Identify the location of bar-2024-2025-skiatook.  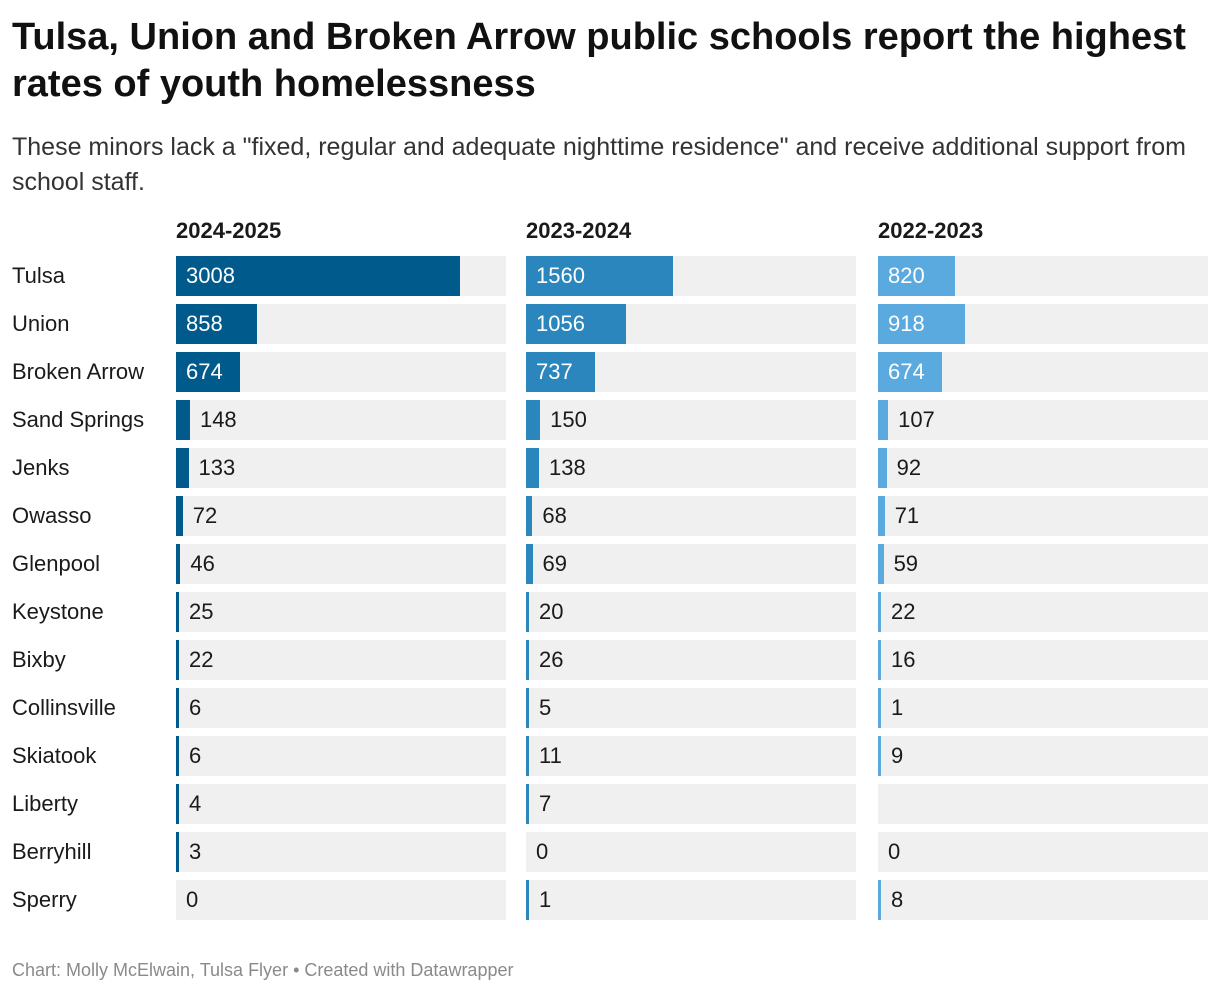
(177, 756).